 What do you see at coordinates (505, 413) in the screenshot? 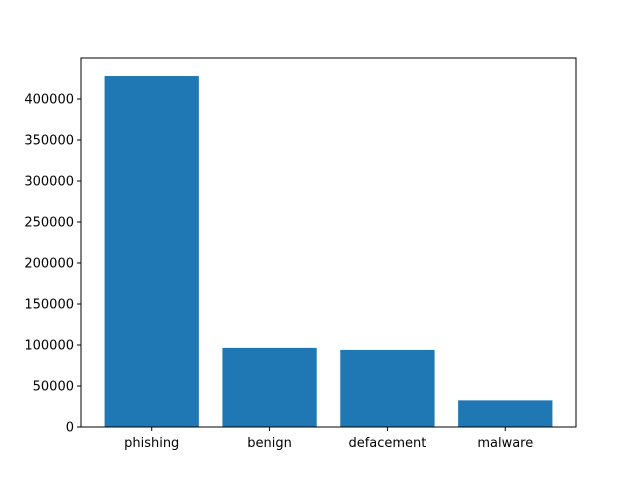
I see `bar-malware` at bounding box center [505, 413].